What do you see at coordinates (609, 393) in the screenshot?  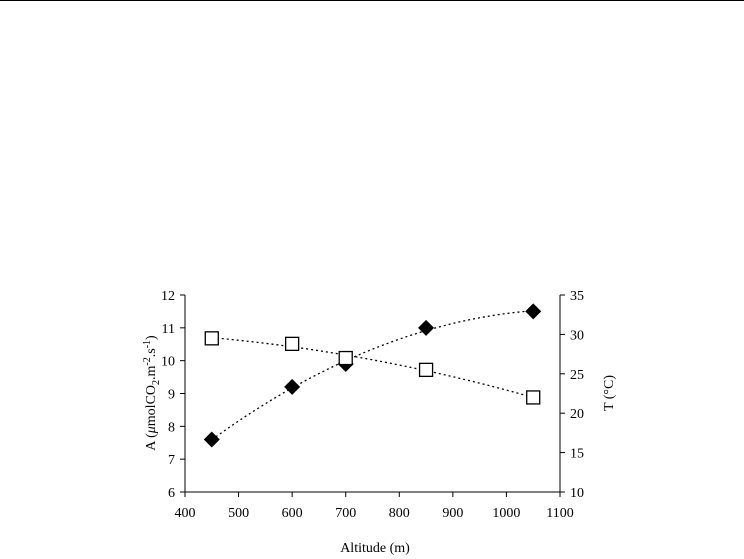 I see `y-axis-right-title: T (°C)` at bounding box center [609, 393].